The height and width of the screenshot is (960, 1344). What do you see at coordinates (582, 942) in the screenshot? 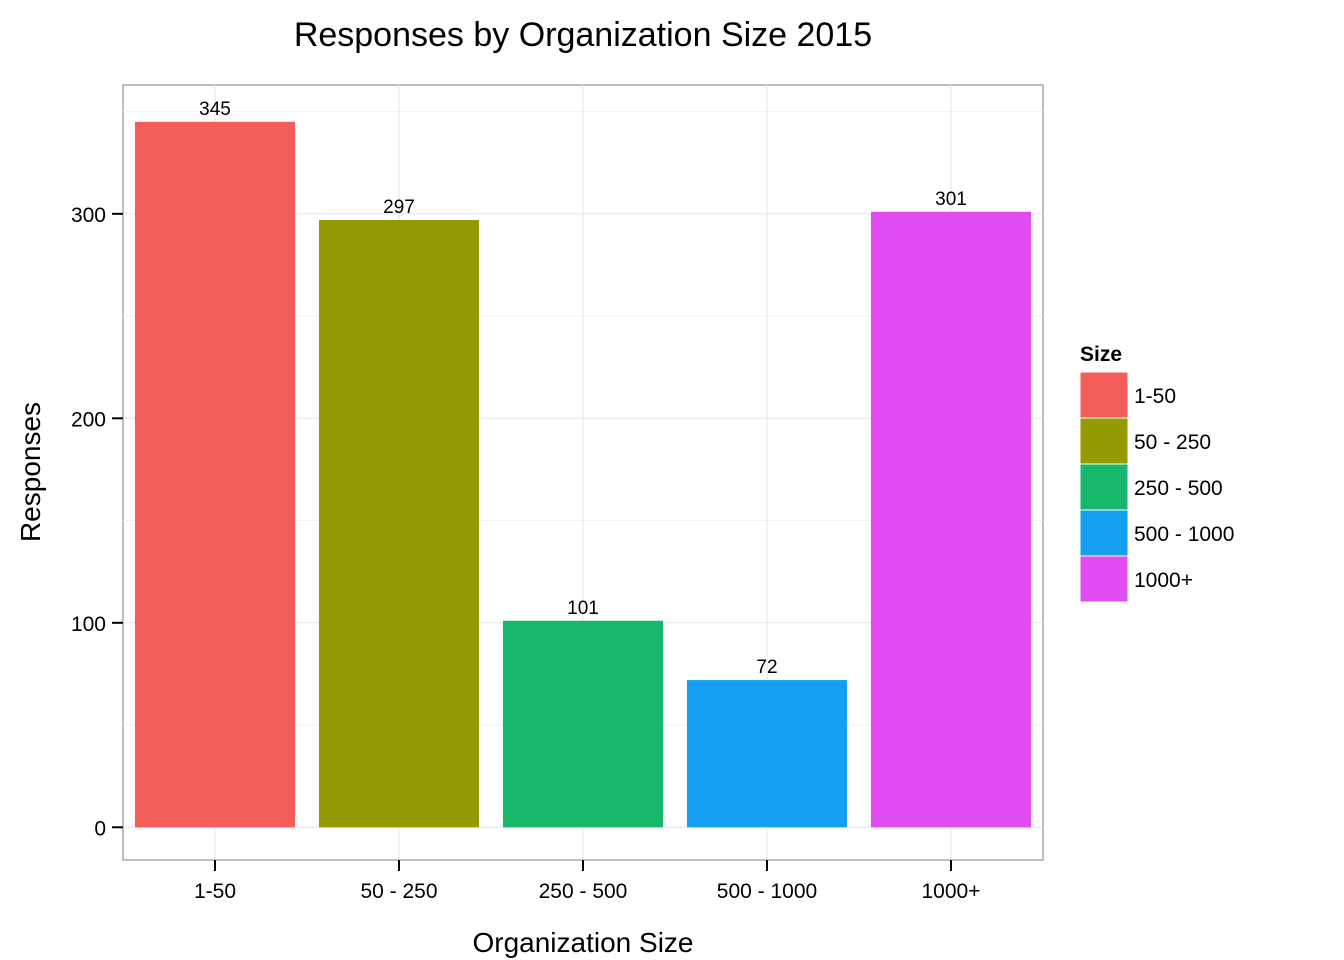
I see `x-axis-label: Organization Size` at bounding box center [582, 942].